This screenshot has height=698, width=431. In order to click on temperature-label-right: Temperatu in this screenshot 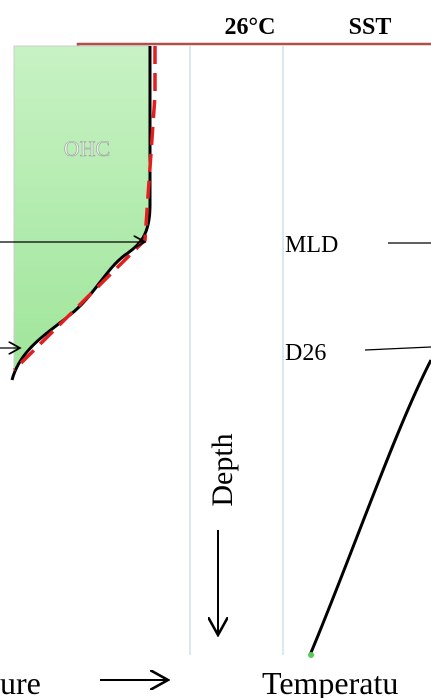, I will do `click(330, 681)`.